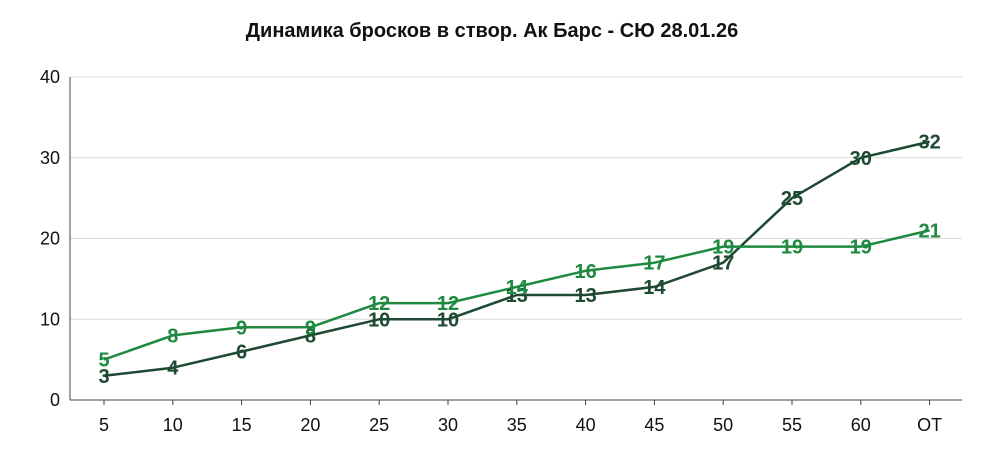 This screenshot has width=984, height=460. Describe the element at coordinates (929, 425) in the screenshot. I see `x-tick-label: ОТ` at that location.